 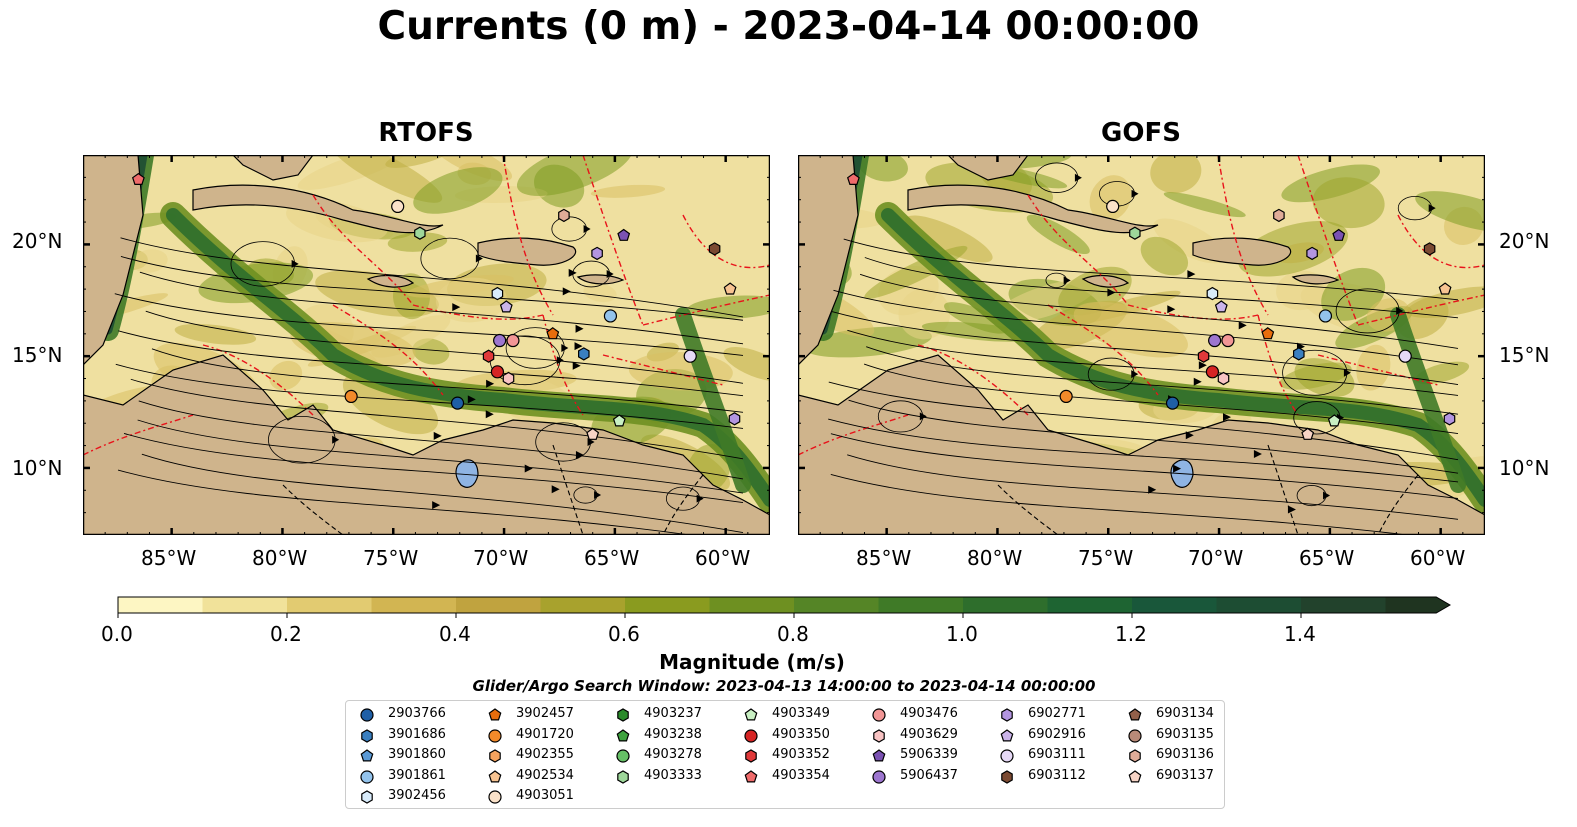 I want to click on legend-label: 6903112, so click(x=1057, y=775).